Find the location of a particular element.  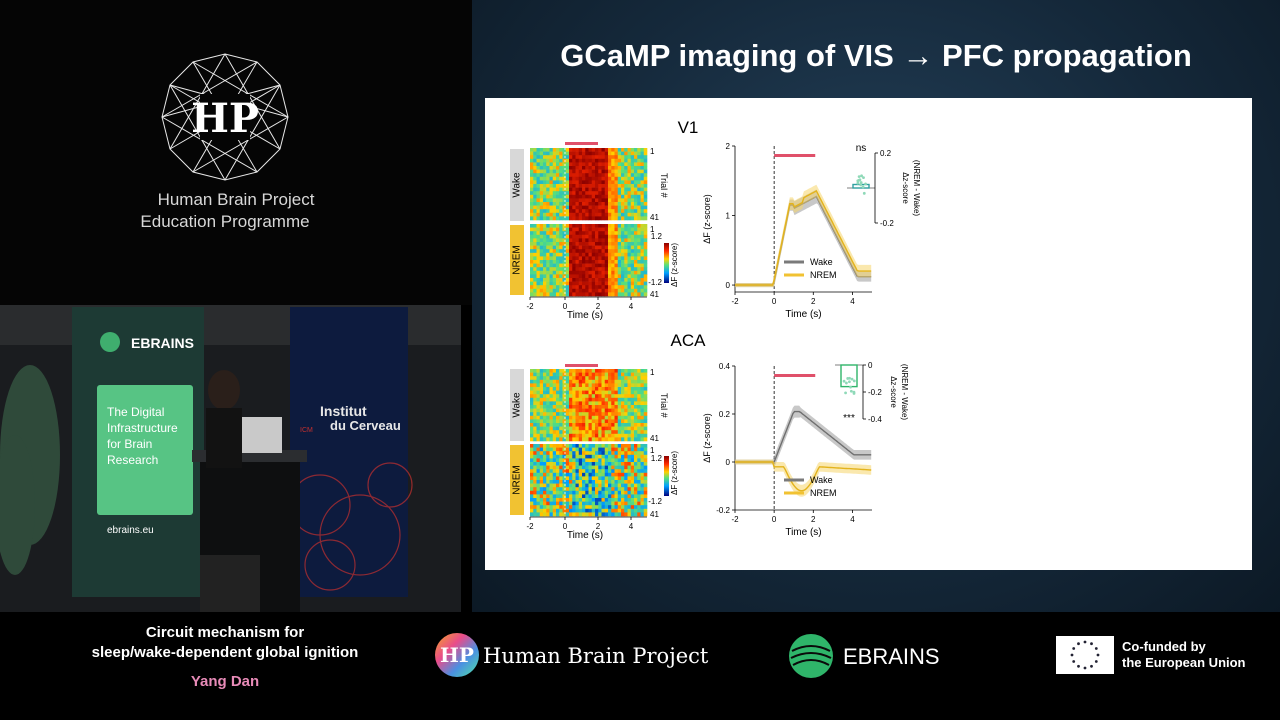

heatmap-aca-wake is located at coordinates (589, 405).